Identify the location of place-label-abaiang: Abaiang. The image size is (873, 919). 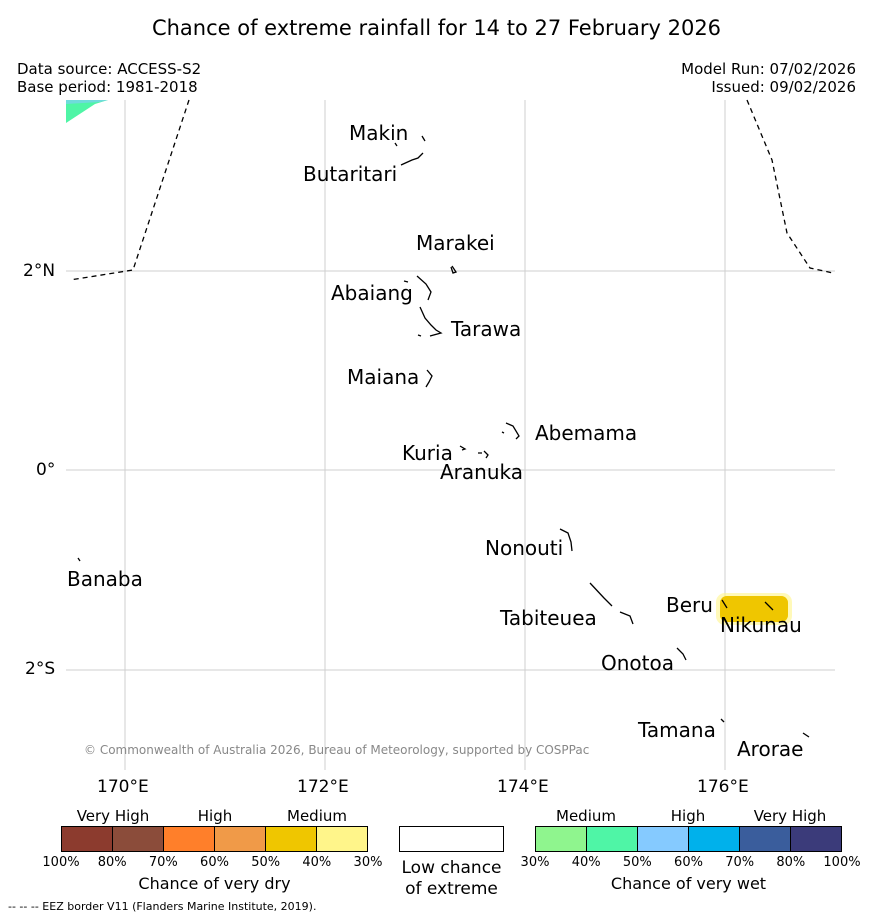
(372, 293).